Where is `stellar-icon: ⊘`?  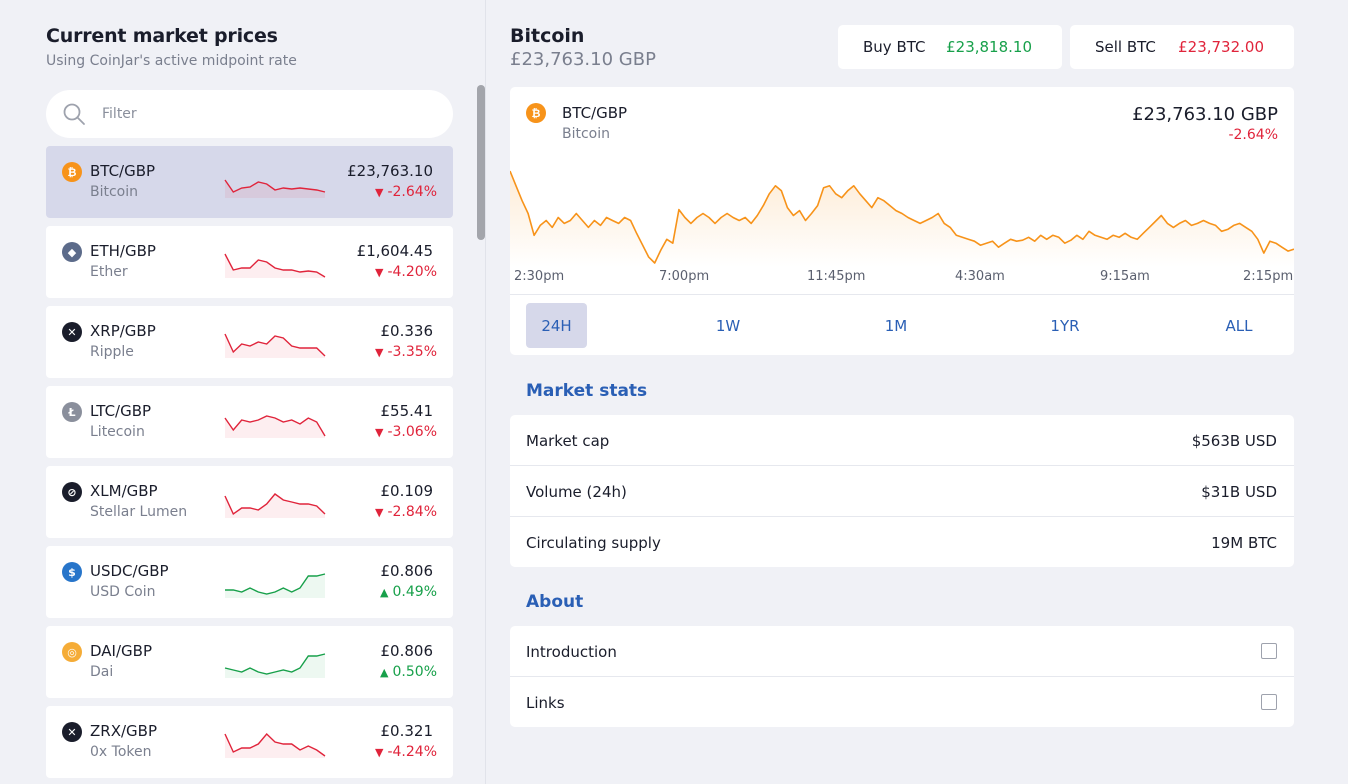
stellar-icon: ⊘ is located at coordinates (72, 492).